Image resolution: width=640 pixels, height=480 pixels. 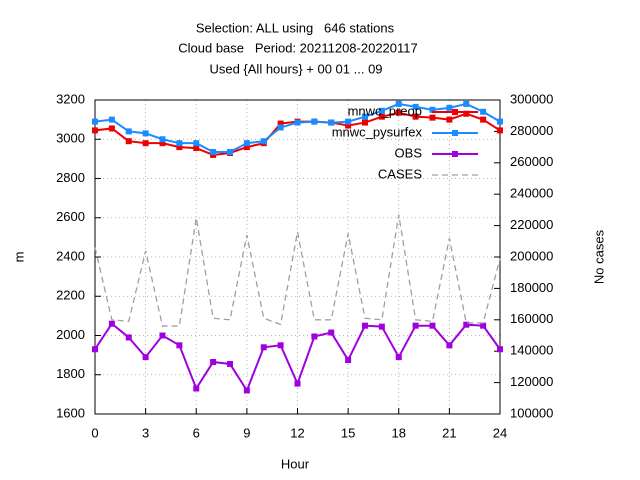 I want to click on x-tick-label: 9, so click(x=246, y=432).